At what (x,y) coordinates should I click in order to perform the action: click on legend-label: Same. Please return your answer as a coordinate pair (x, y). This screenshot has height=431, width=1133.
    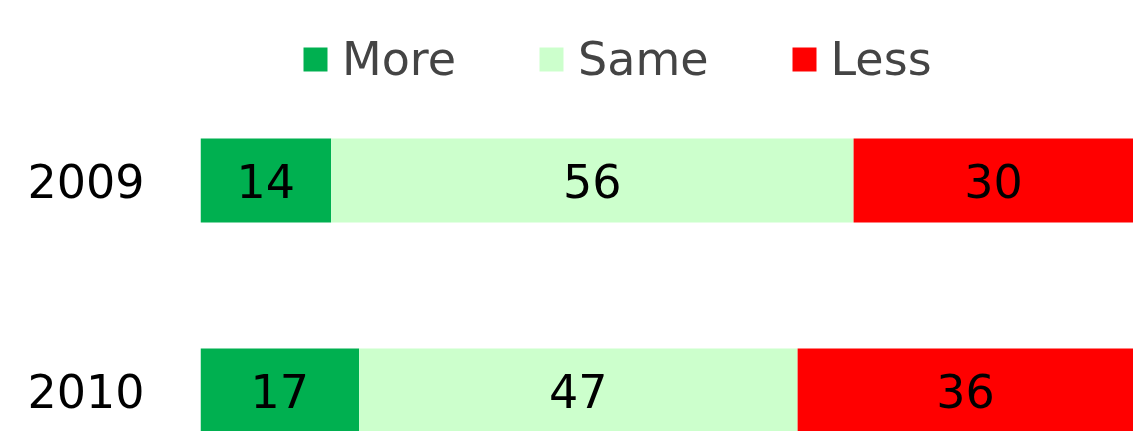
    Looking at the image, I should click on (643, 59).